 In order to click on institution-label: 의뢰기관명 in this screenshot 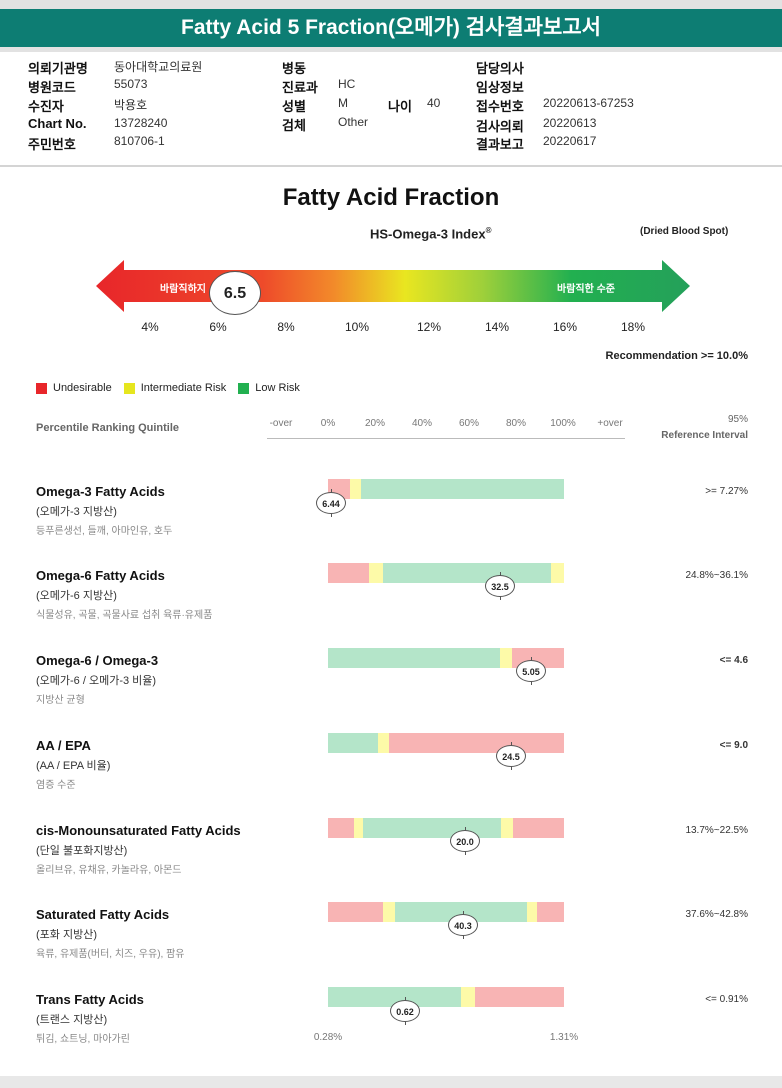, I will do `click(58, 68)`.